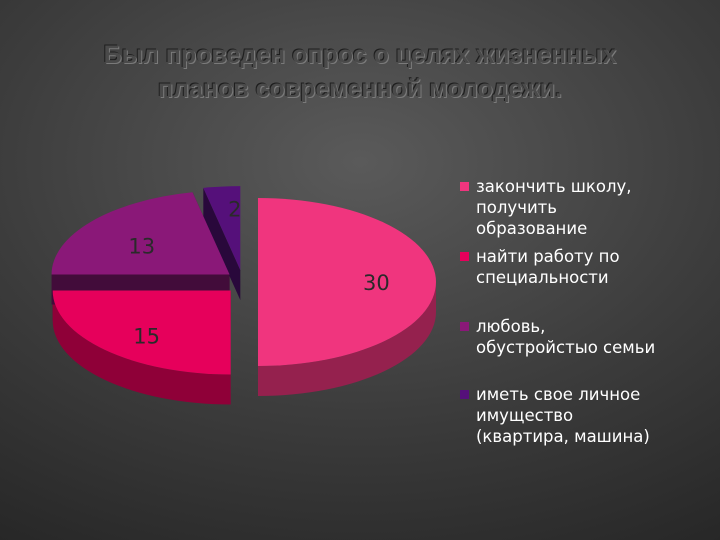 The image size is (720, 540). I want to click on slice-property, so click(222, 228).